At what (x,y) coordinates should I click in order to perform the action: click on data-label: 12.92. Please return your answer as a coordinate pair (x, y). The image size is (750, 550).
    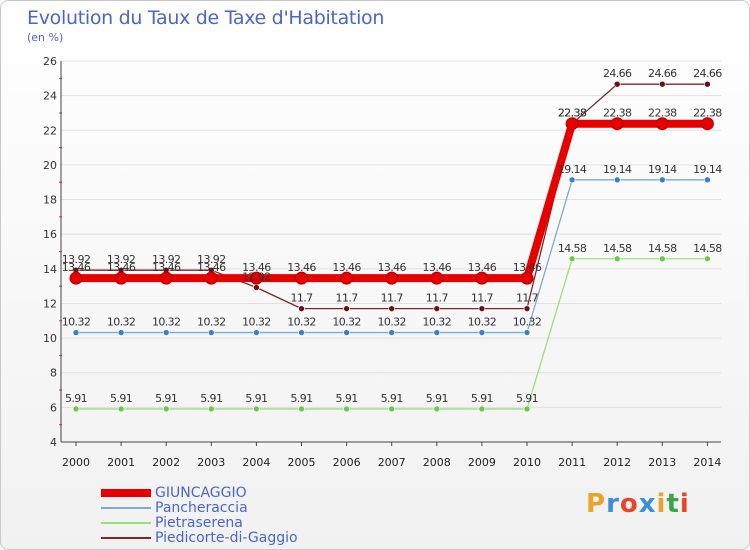
    Looking at the image, I should click on (256, 277).